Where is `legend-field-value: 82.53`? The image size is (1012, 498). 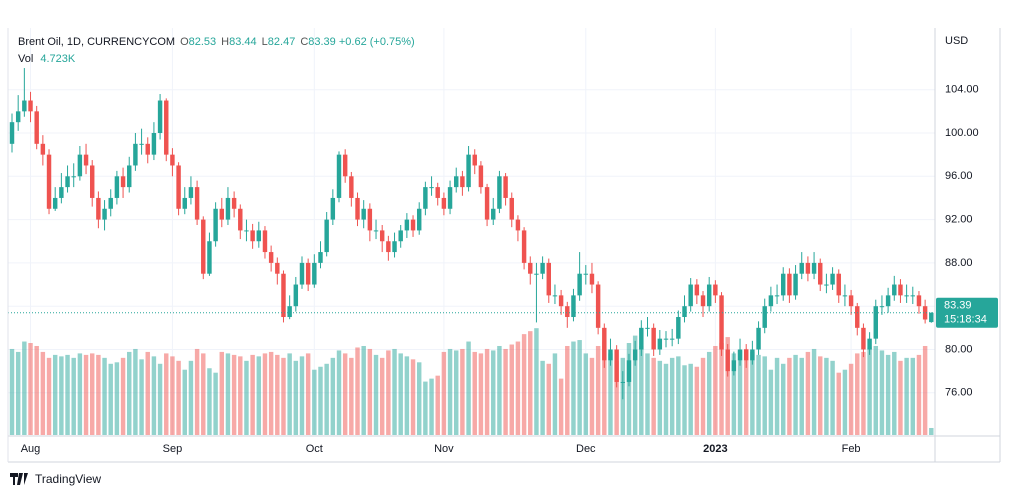
legend-field-value: 82.53 is located at coordinates (202, 42).